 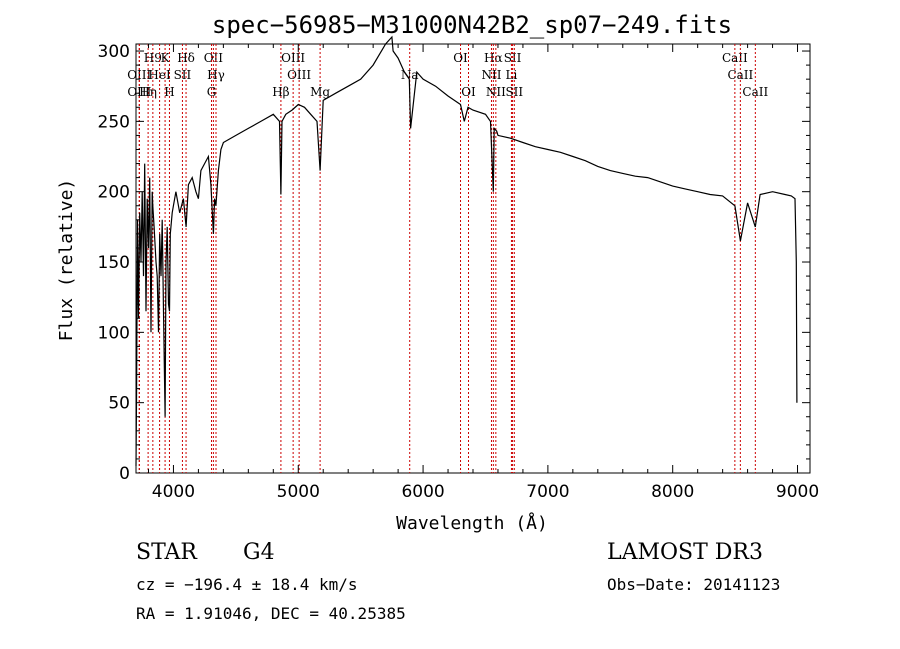 I want to click on x-tick-label: 4000, so click(x=173, y=492).